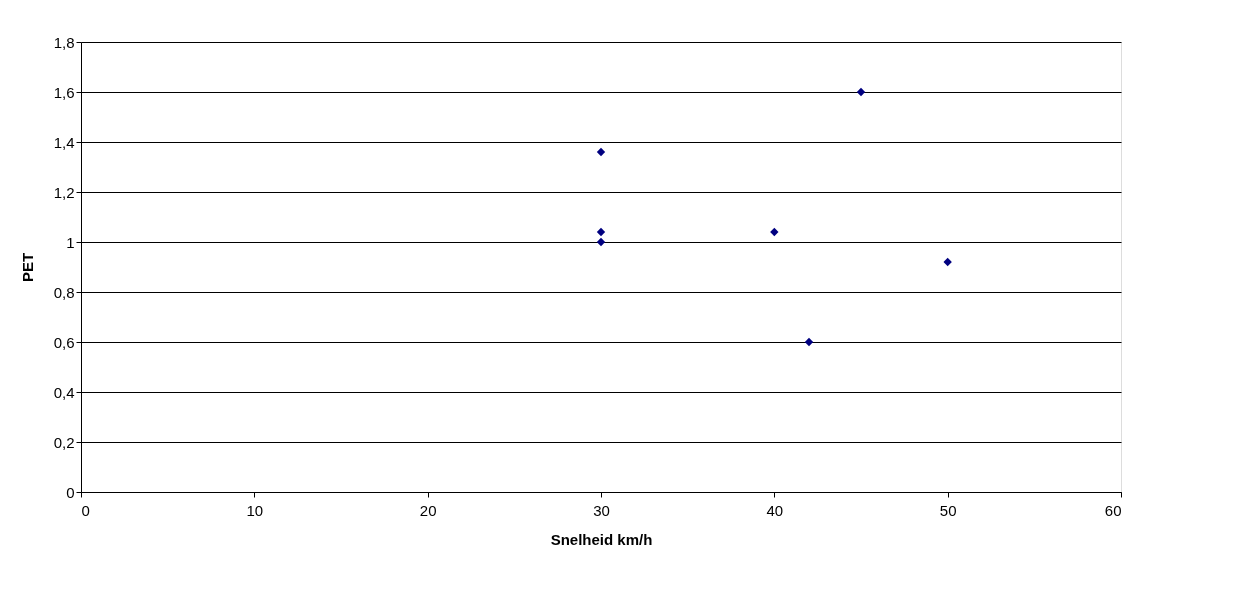 This screenshot has width=1240, height=613. Describe the element at coordinates (70, 242) in the screenshot. I see `y-tick-label: 1` at that location.